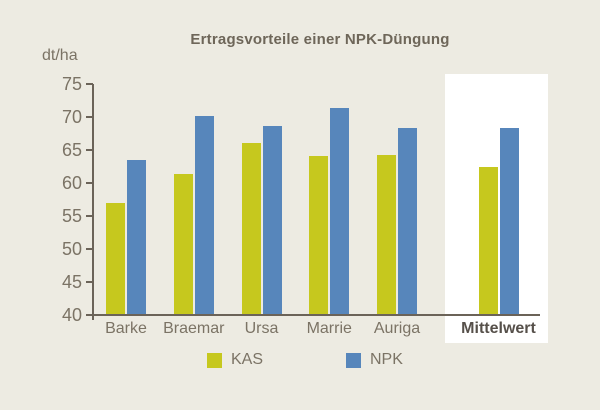  Describe the element at coordinates (115, 258) in the screenshot. I see `bar-kas-barke` at that location.